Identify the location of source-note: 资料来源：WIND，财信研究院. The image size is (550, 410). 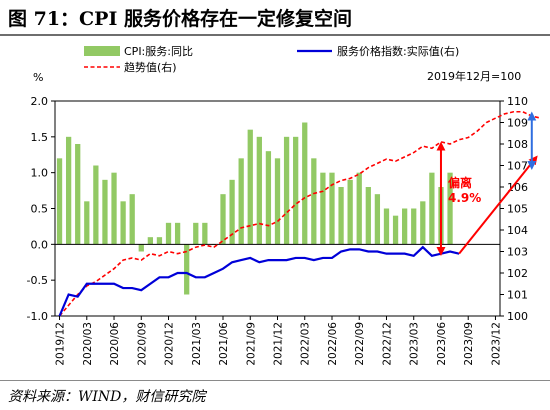
(107, 397).